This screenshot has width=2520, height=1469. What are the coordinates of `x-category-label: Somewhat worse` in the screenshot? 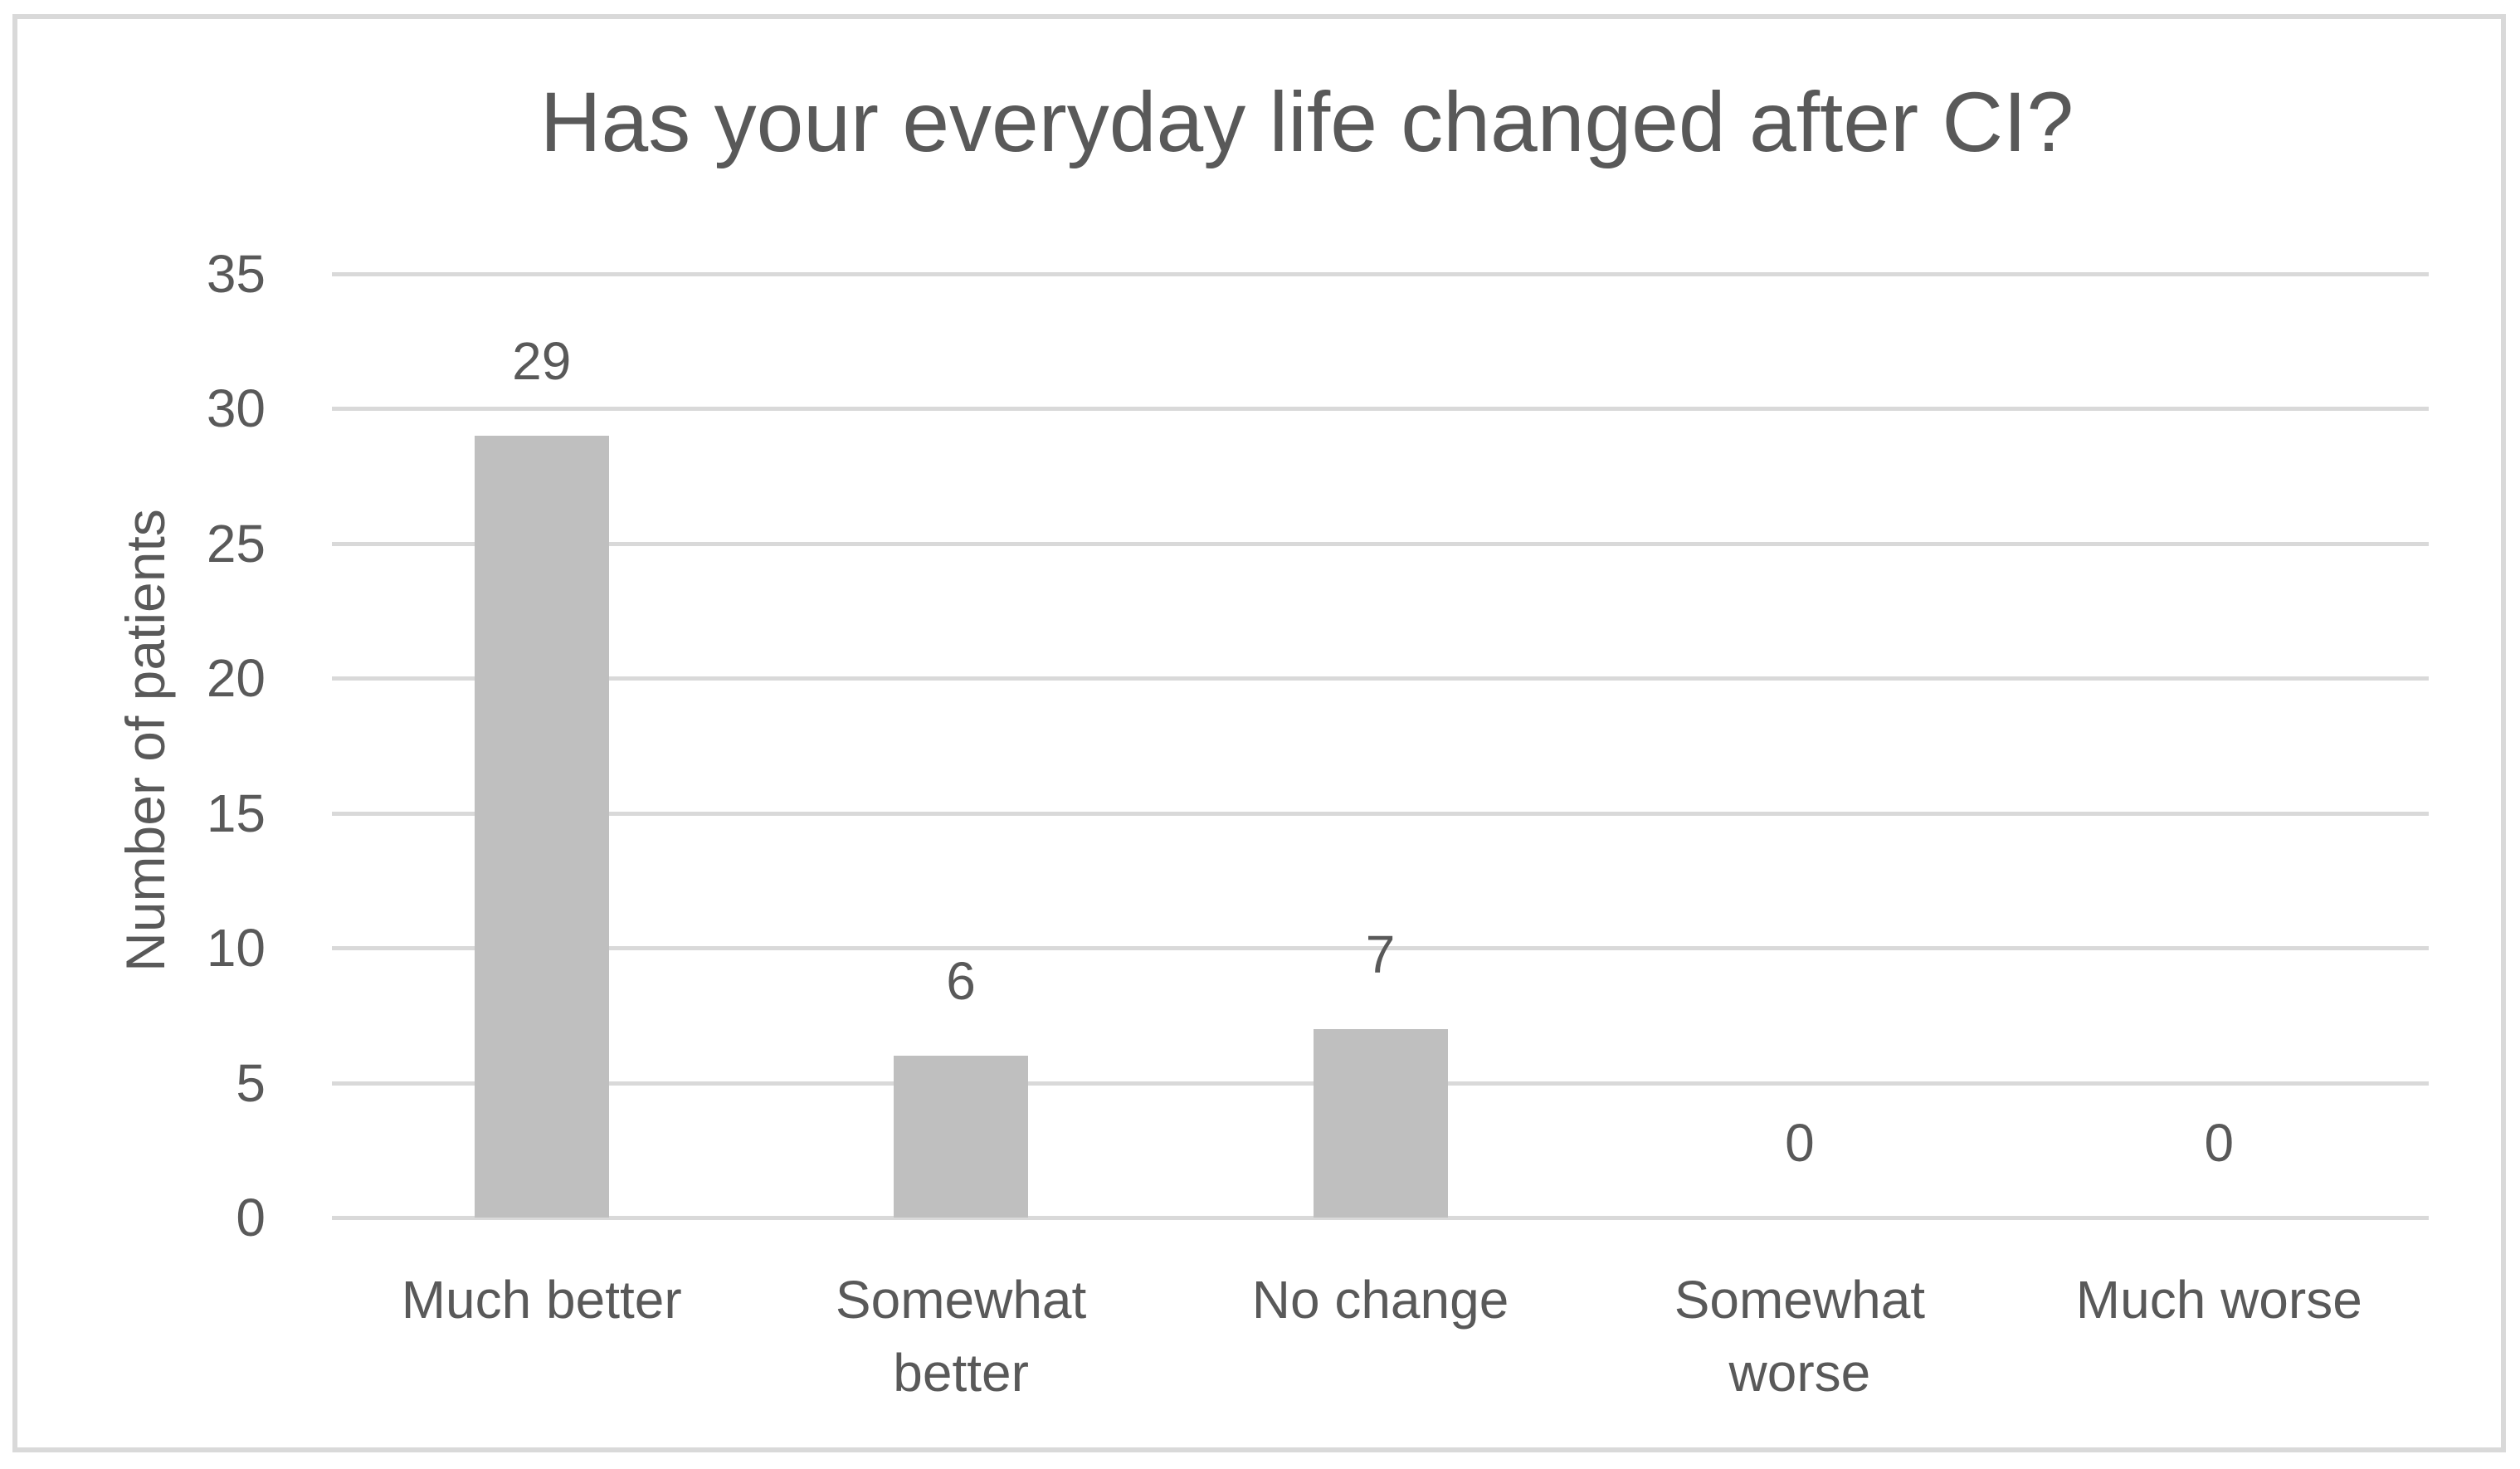 It's located at (1800, 1336).